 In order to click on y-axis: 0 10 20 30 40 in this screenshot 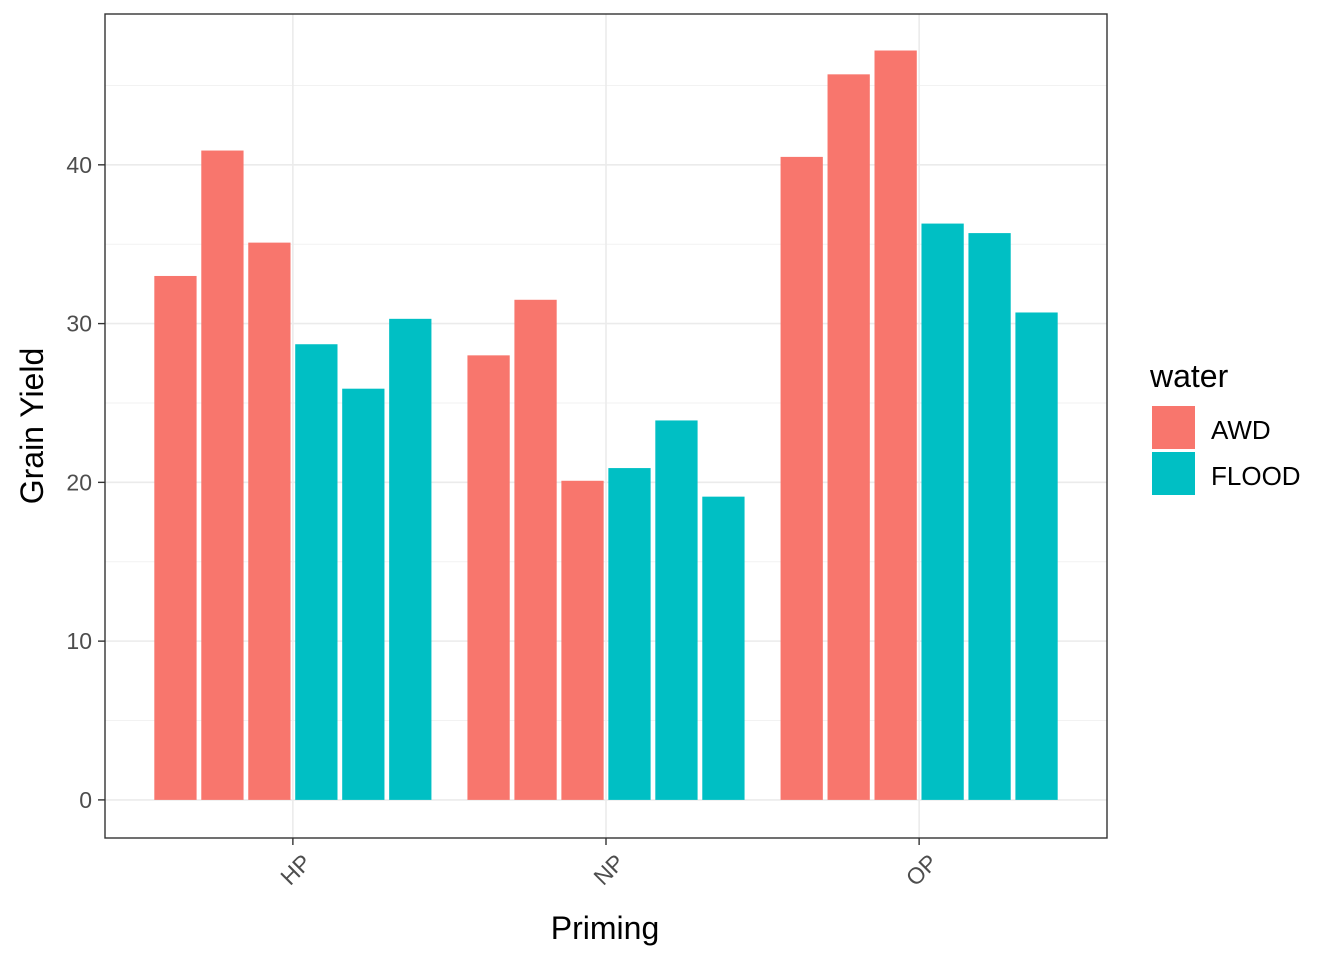, I will do `click(85, 482)`.